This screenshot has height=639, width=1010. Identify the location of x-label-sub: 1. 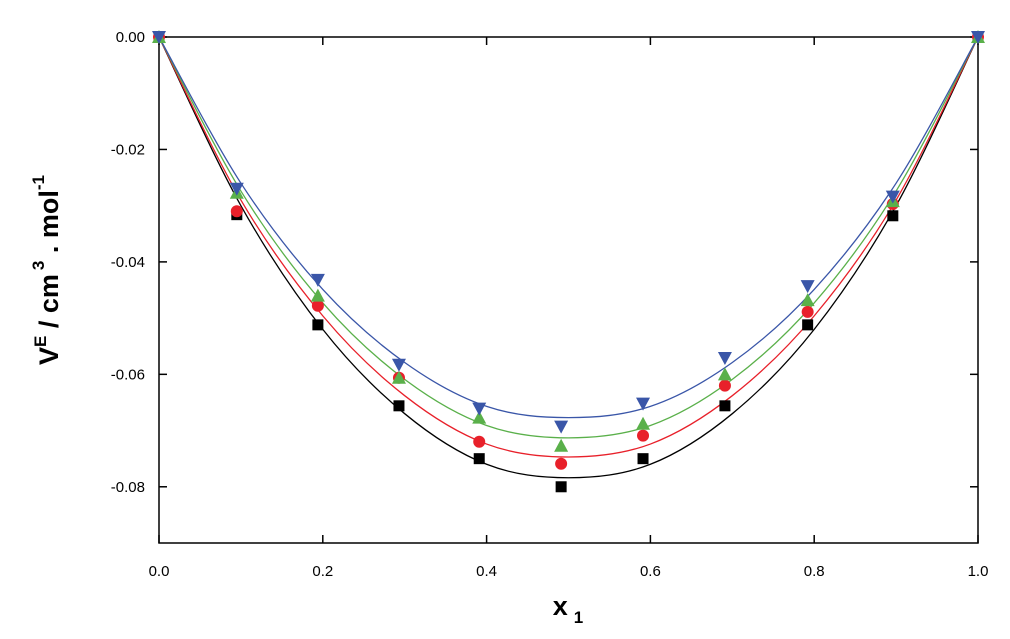
(578, 617).